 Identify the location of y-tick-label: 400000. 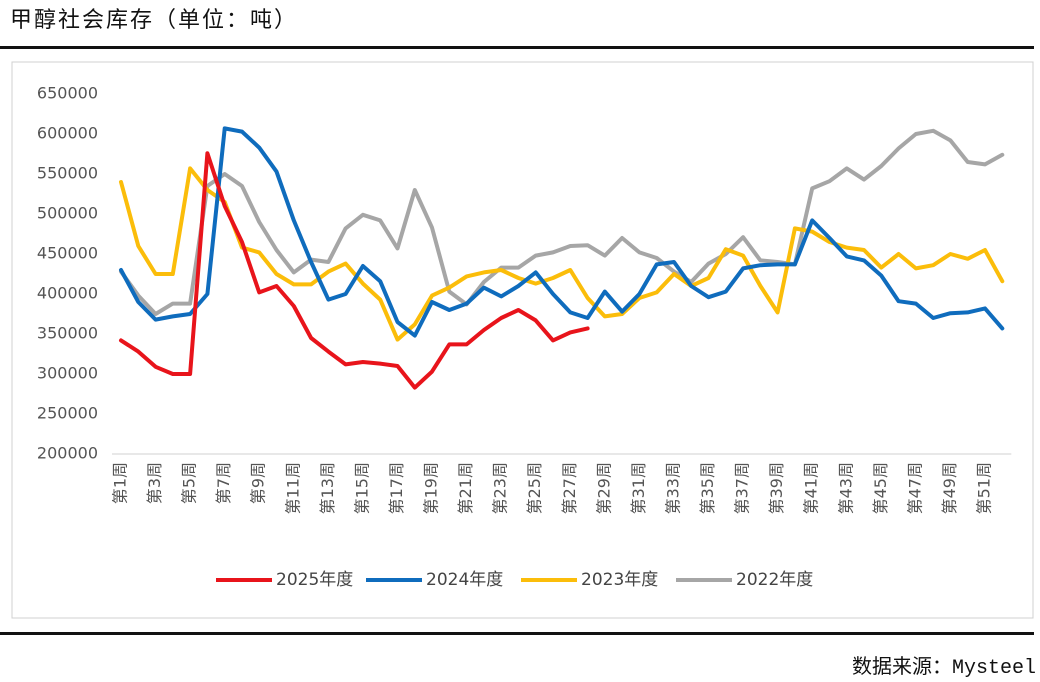
(67, 293).